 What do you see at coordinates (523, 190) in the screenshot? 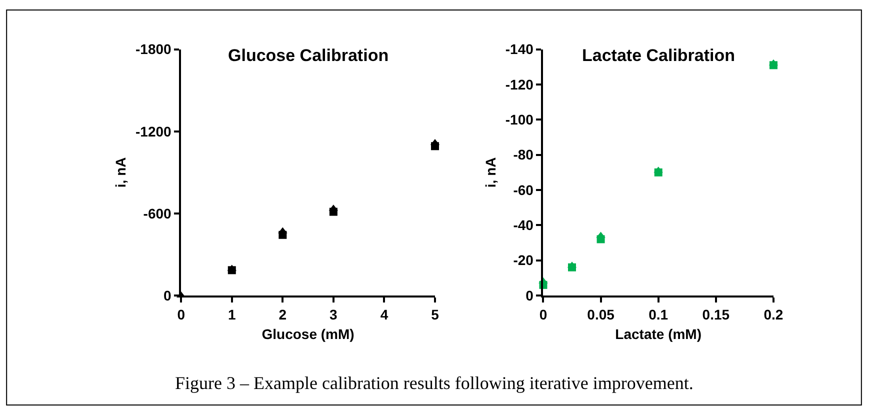
I see `y-tick-label: -60` at bounding box center [523, 190].